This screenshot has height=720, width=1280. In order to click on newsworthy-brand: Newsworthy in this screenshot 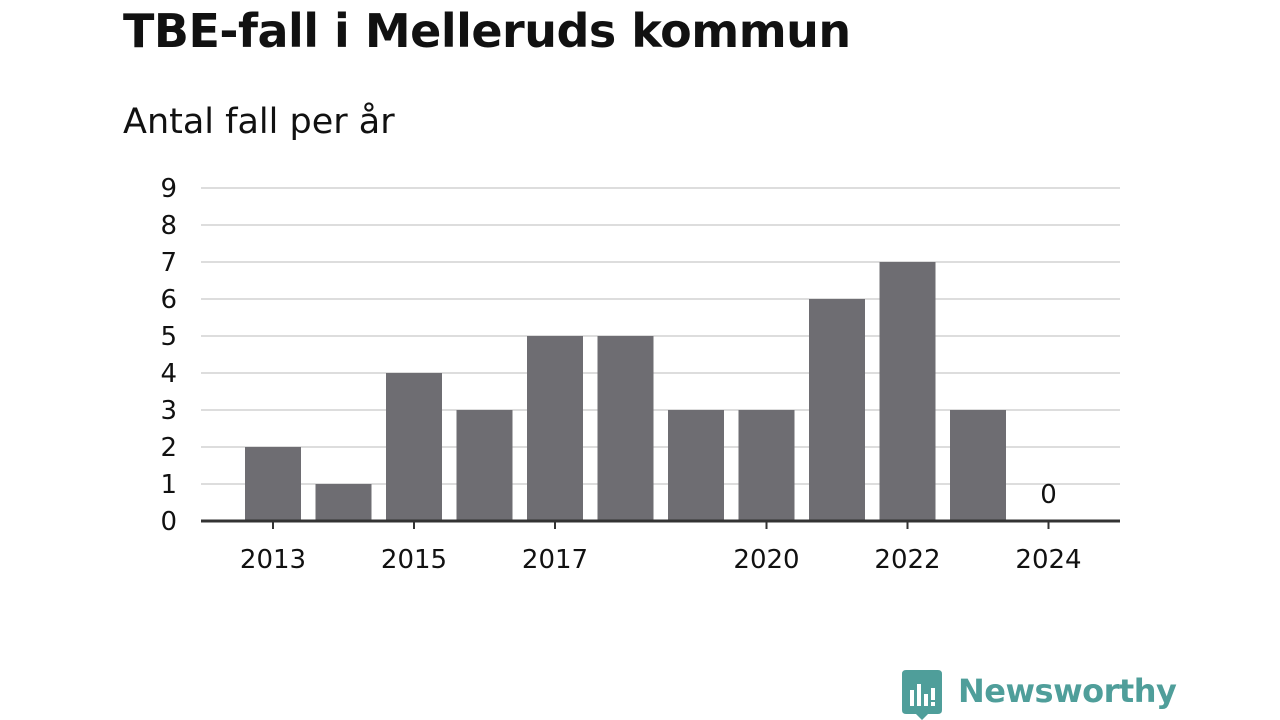, I will do `click(1039, 695)`.